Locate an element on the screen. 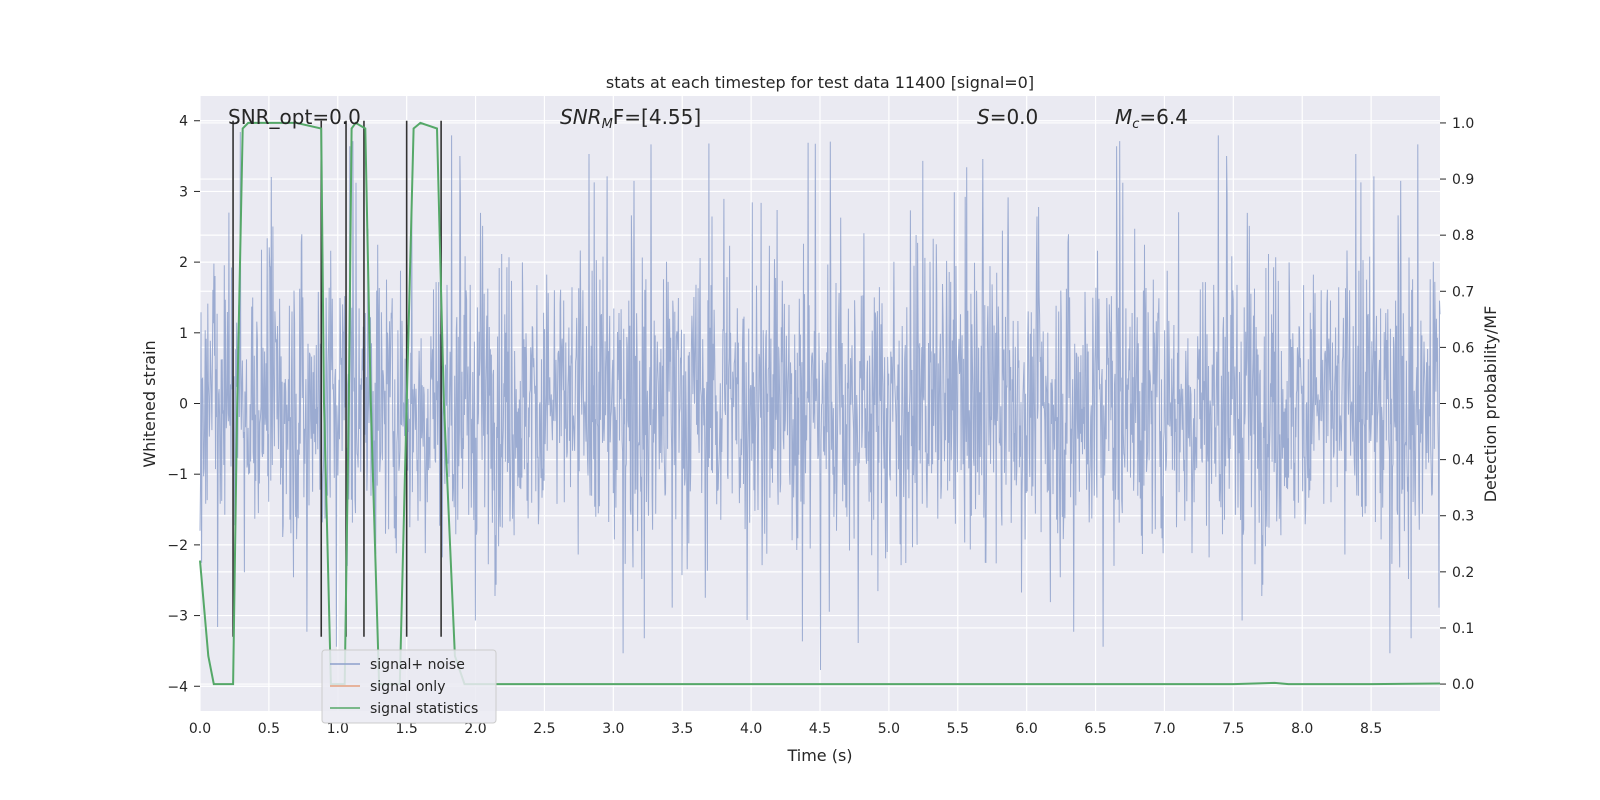  x-tick-label: 4.5 is located at coordinates (820, 729).